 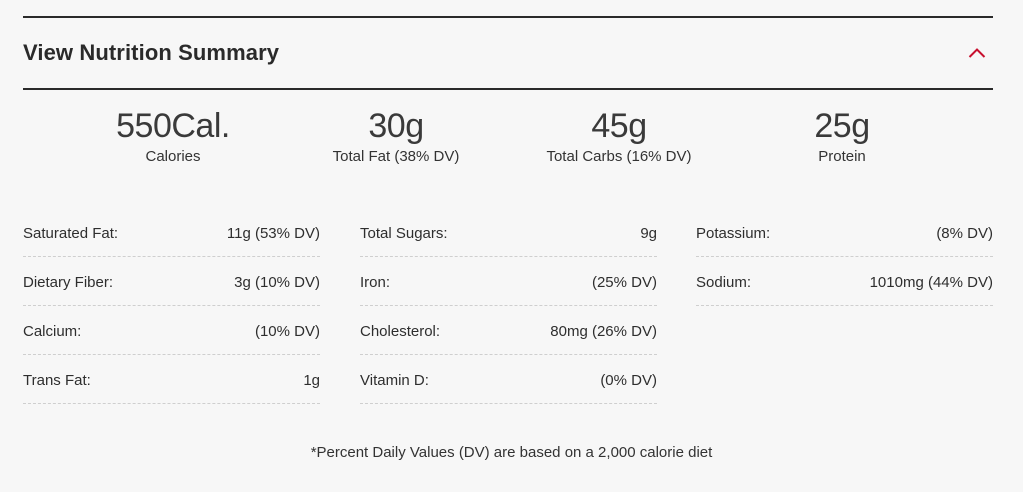 What do you see at coordinates (624, 282) in the screenshot?
I see `nutrient-value: (25% DV)` at bounding box center [624, 282].